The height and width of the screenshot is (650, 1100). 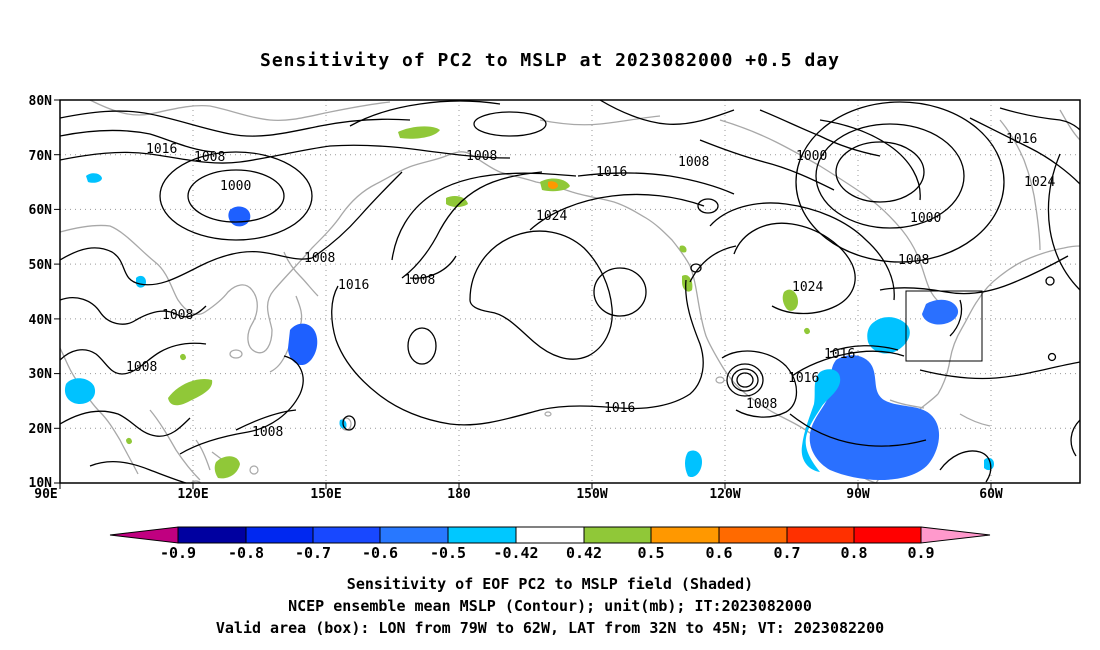 I want to click on c-1016-b: 1016, so click(x=353, y=285).